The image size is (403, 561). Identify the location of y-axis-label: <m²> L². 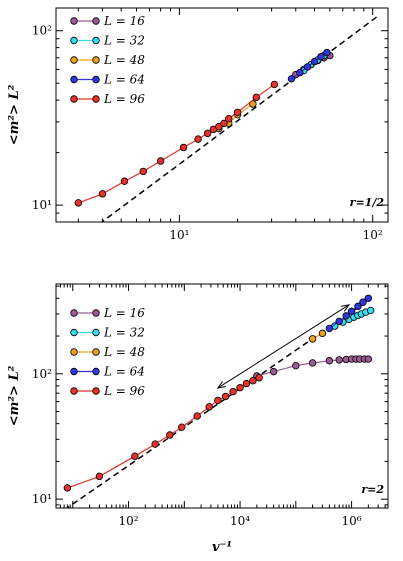
(14, 114).